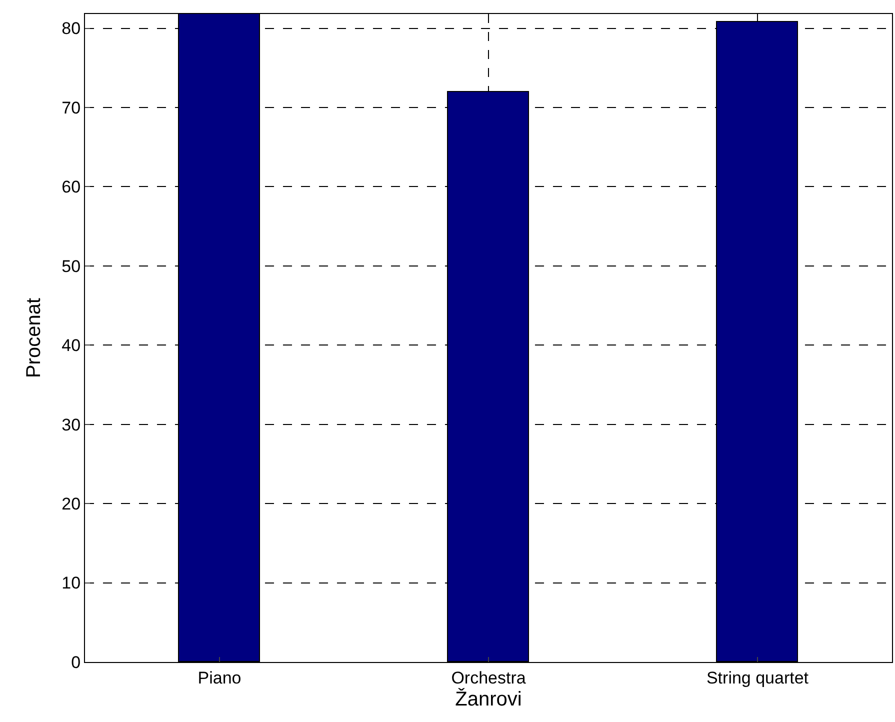  What do you see at coordinates (488, 698) in the screenshot?
I see `x-axis-title: Žanrovi` at bounding box center [488, 698].